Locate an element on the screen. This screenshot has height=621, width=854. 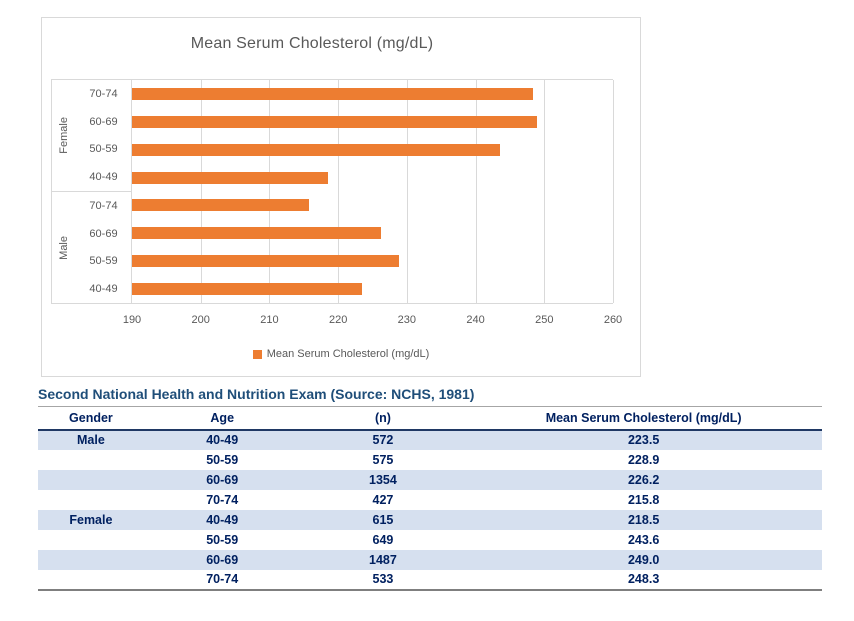
x-tick-label-240: 240 is located at coordinates (475, 320).